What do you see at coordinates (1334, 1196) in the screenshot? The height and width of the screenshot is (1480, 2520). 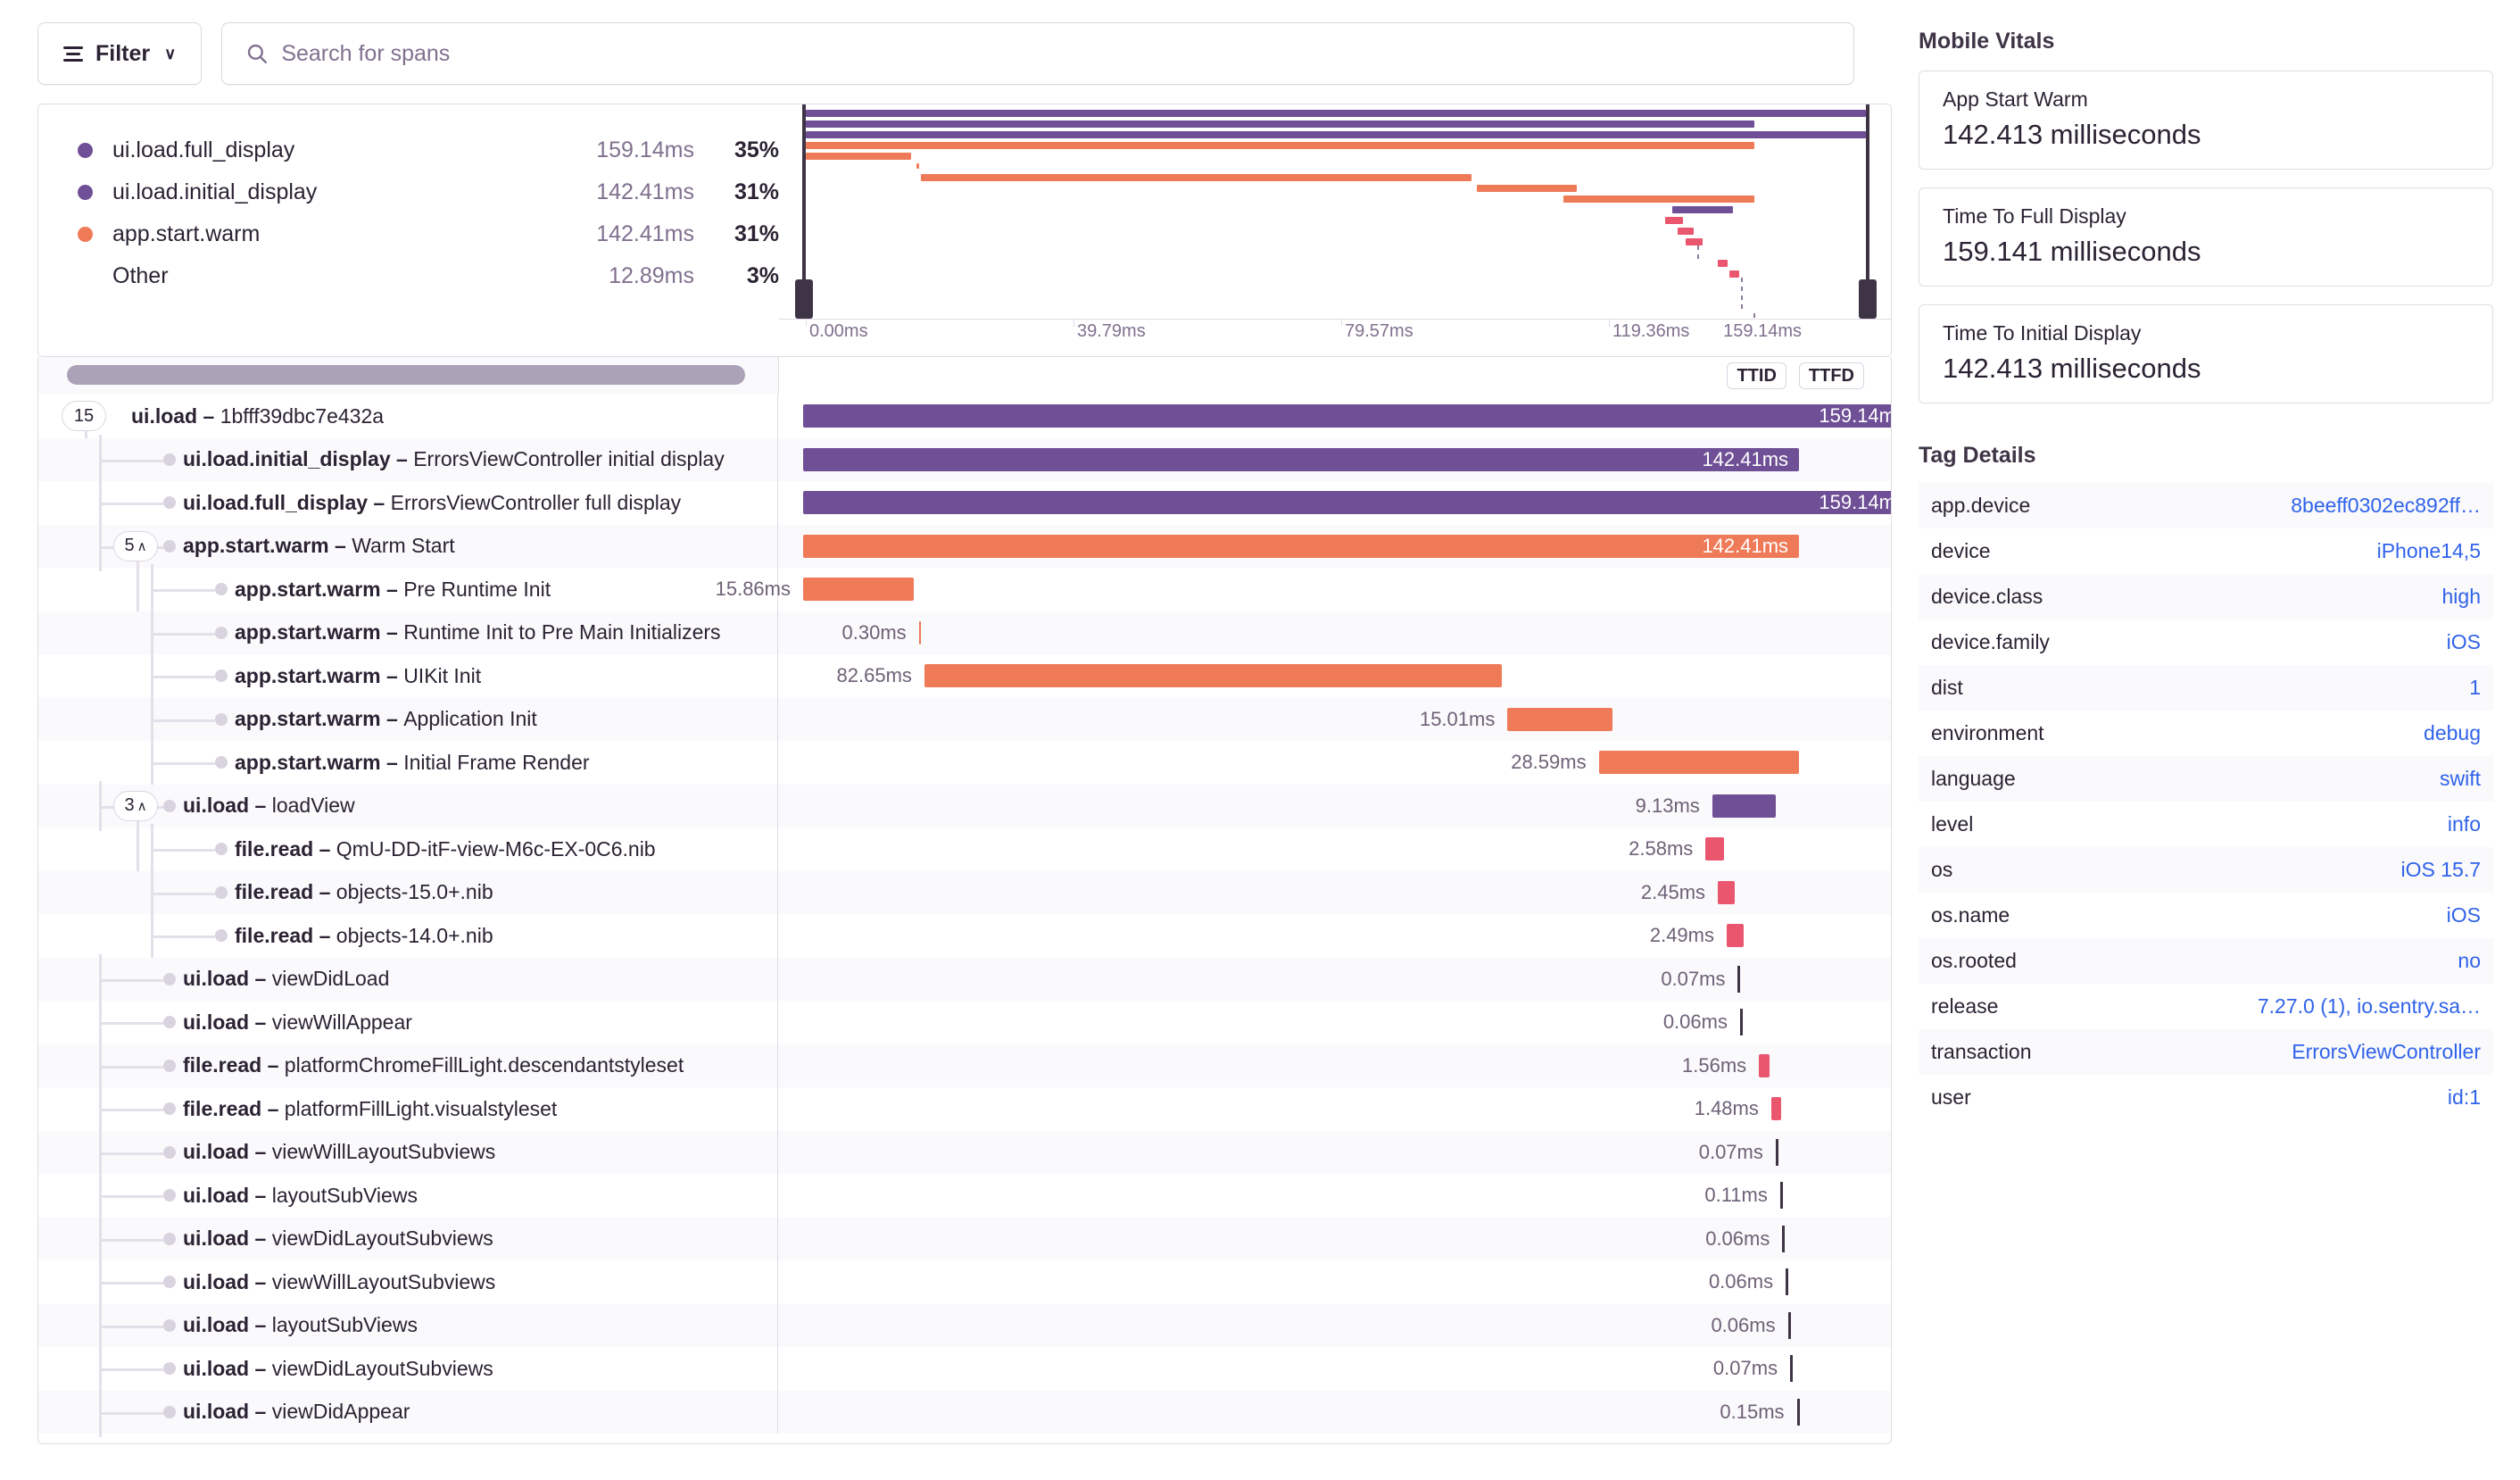 I see `span-bar-cell: 0.11ms` at bounding box center [1334, 1196].